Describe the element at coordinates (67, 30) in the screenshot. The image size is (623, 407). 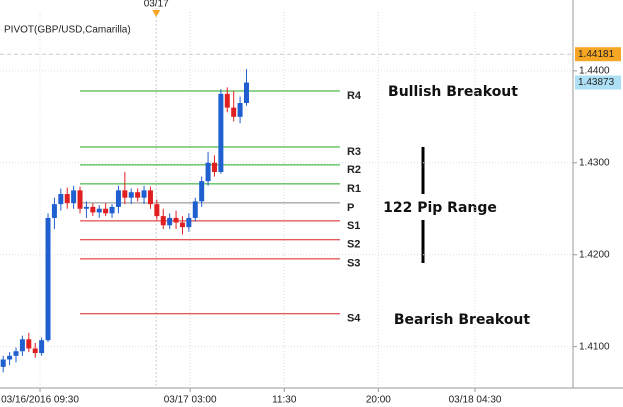
I see `chart-title: PIVOT(GBP/USD,Camarilla)` at that location.